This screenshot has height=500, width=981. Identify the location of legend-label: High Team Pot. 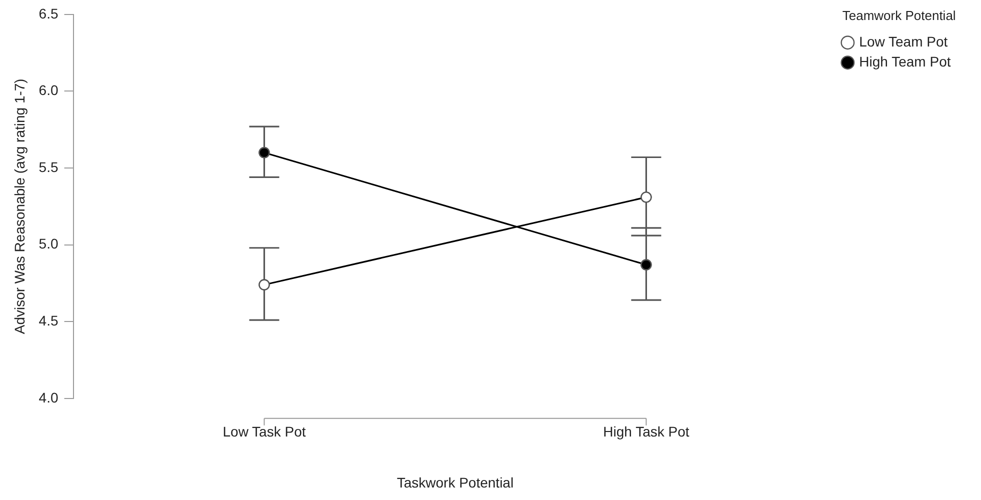
(905, 61).